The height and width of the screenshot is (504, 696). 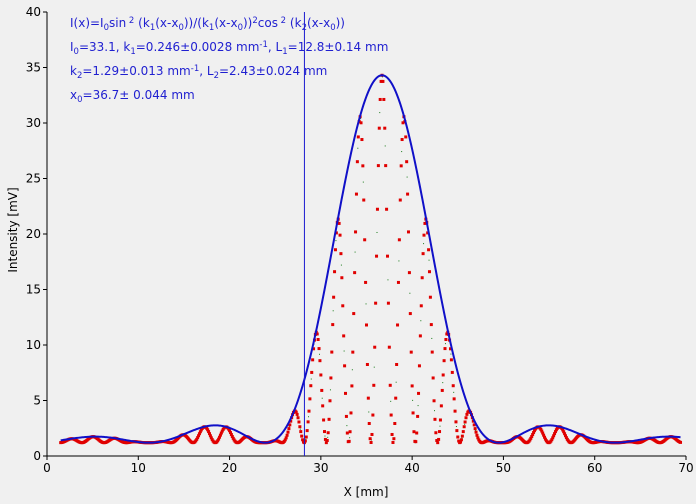 I want to click on y-tick-label: 30, so click(x=33, y=123).